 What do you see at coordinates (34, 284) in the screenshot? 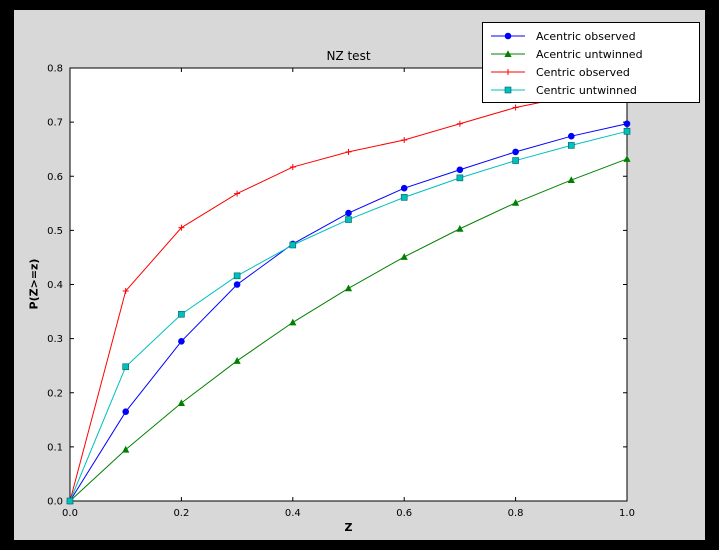
I see `y-axis-label: P(Z>=z)` at bounding box center [34, 284].